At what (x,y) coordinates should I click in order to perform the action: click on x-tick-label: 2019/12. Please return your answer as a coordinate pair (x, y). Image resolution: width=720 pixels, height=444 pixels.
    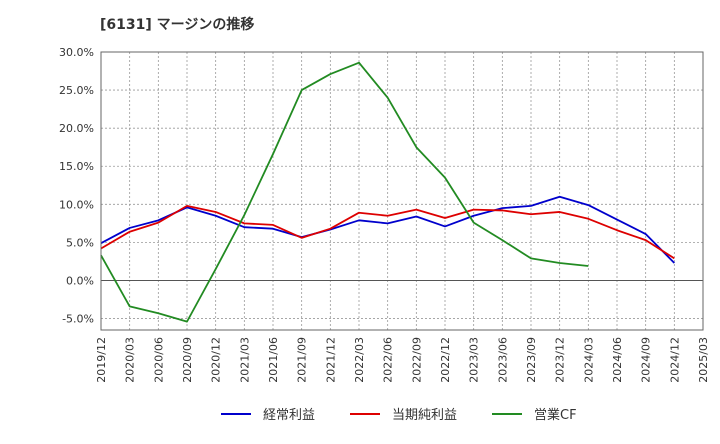
    Looking at the image, I should click on (101, 360).